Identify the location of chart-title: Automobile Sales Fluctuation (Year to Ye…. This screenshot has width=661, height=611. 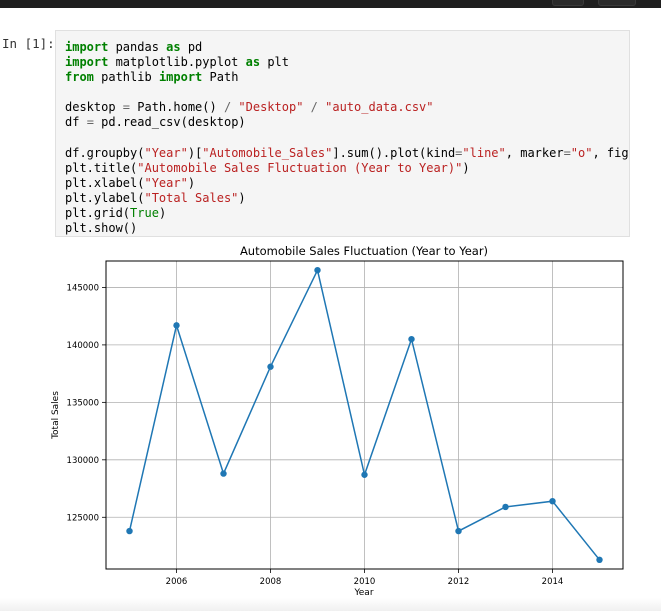
(364, 251).